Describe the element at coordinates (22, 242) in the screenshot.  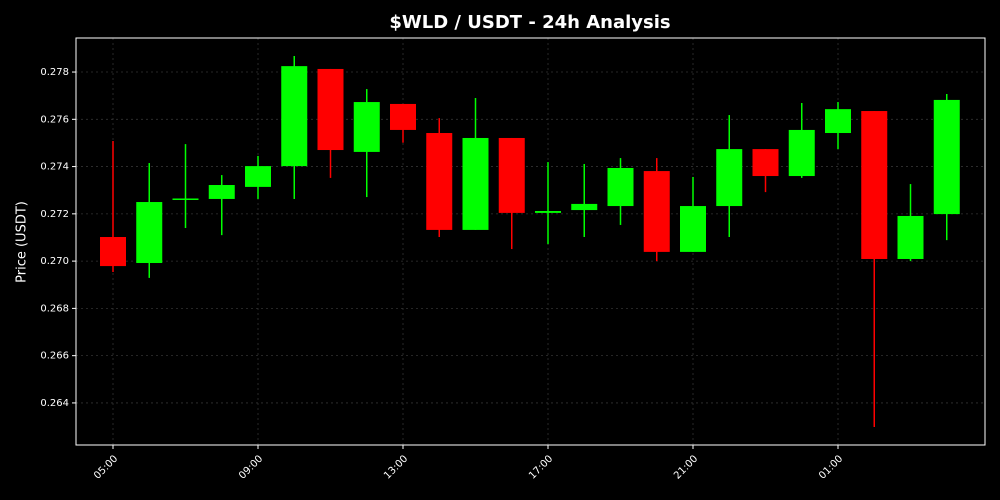
I see `y-axis-label: Price (USDT)` at that location.